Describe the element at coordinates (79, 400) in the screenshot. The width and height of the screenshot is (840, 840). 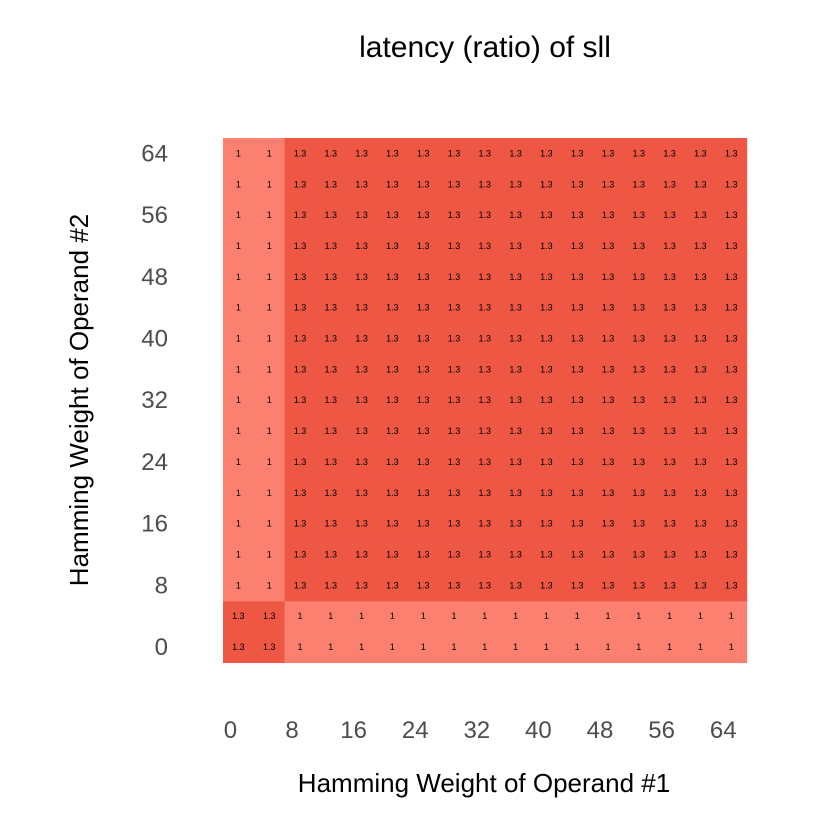
I see `y-axis-label: Hamming Weight of Operand #2` at that location.